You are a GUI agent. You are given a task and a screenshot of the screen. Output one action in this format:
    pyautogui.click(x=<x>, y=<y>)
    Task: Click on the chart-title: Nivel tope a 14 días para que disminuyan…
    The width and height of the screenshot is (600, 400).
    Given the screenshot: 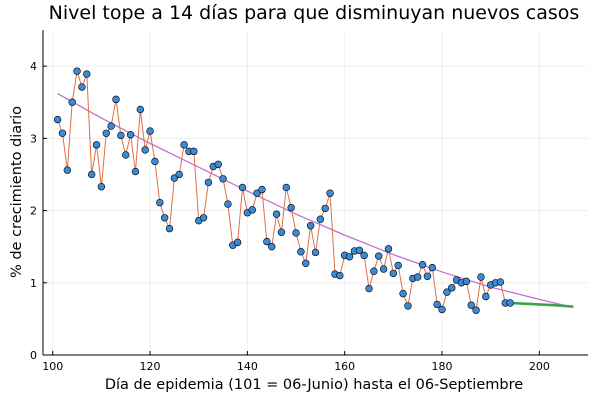 What is the action you would take?
    pyautogui.click(x=314, y=13)
    